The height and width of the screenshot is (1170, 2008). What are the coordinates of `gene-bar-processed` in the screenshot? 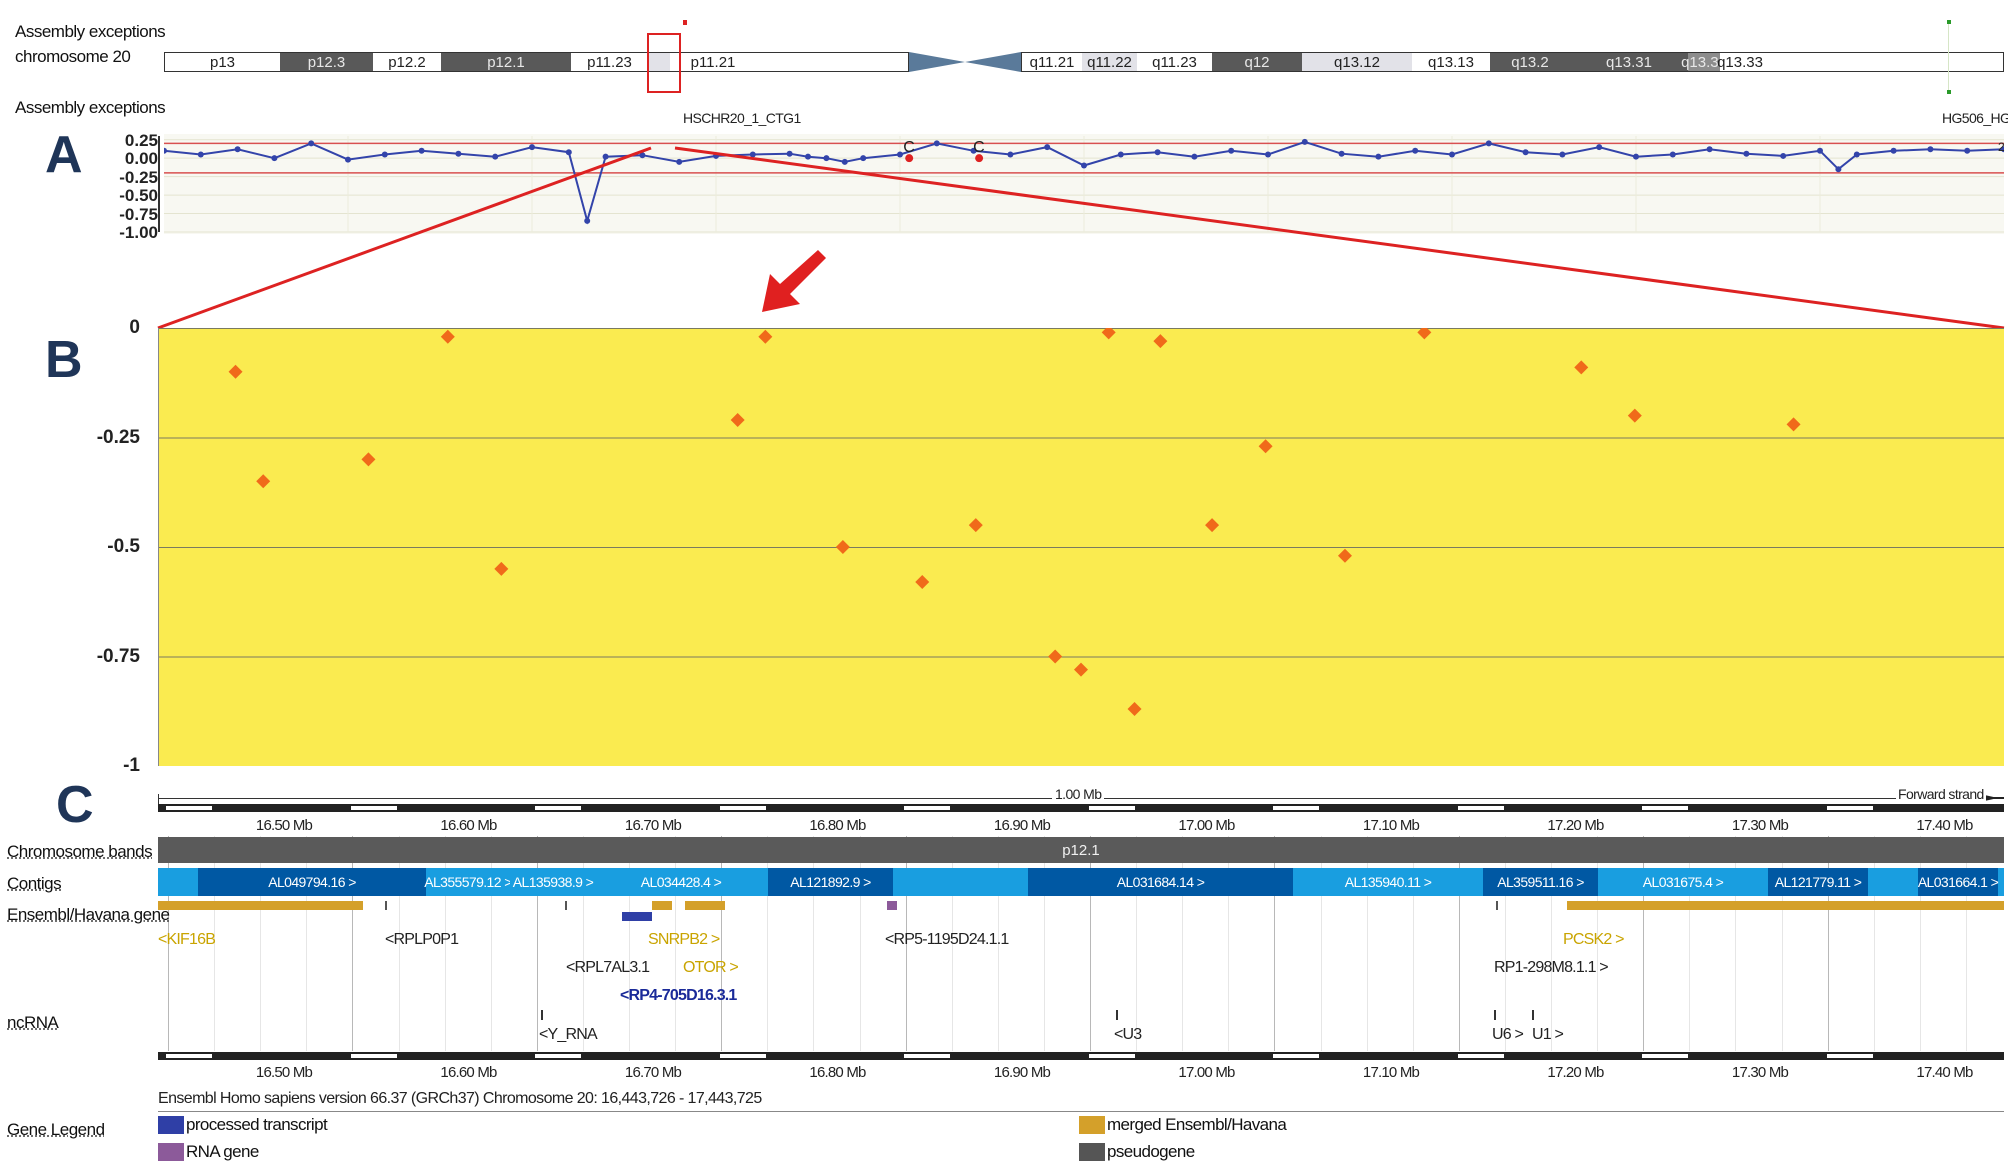 It's located at (637, 916).